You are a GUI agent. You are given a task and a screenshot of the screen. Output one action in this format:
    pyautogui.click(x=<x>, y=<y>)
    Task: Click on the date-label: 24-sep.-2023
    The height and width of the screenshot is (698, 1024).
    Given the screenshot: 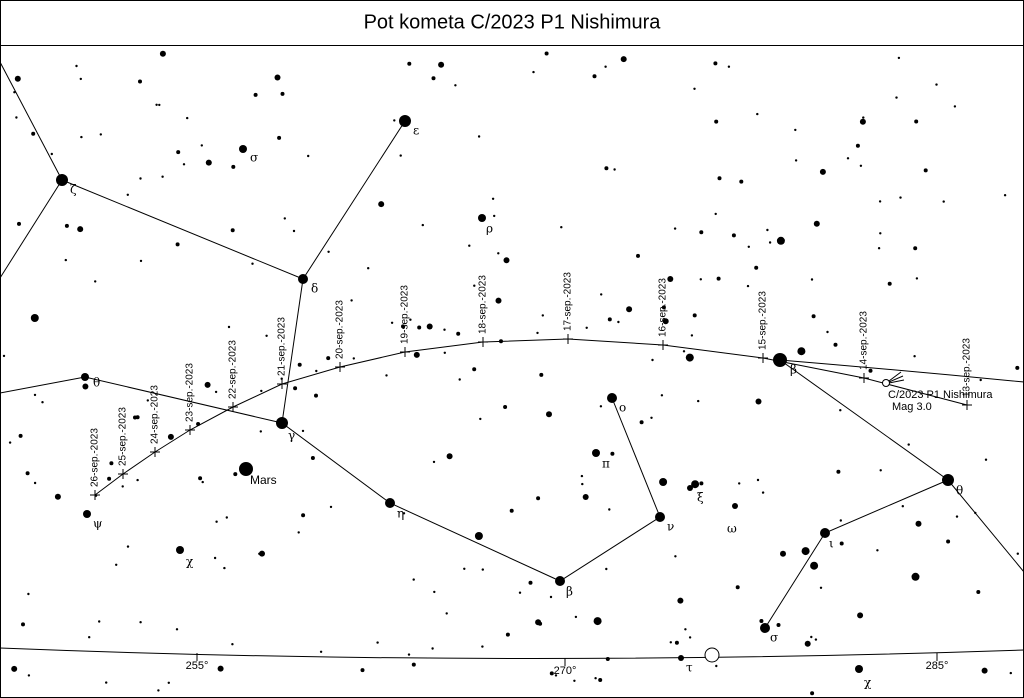 What is the action you would take?
    pyautogui.click(x=155, y=414)
    